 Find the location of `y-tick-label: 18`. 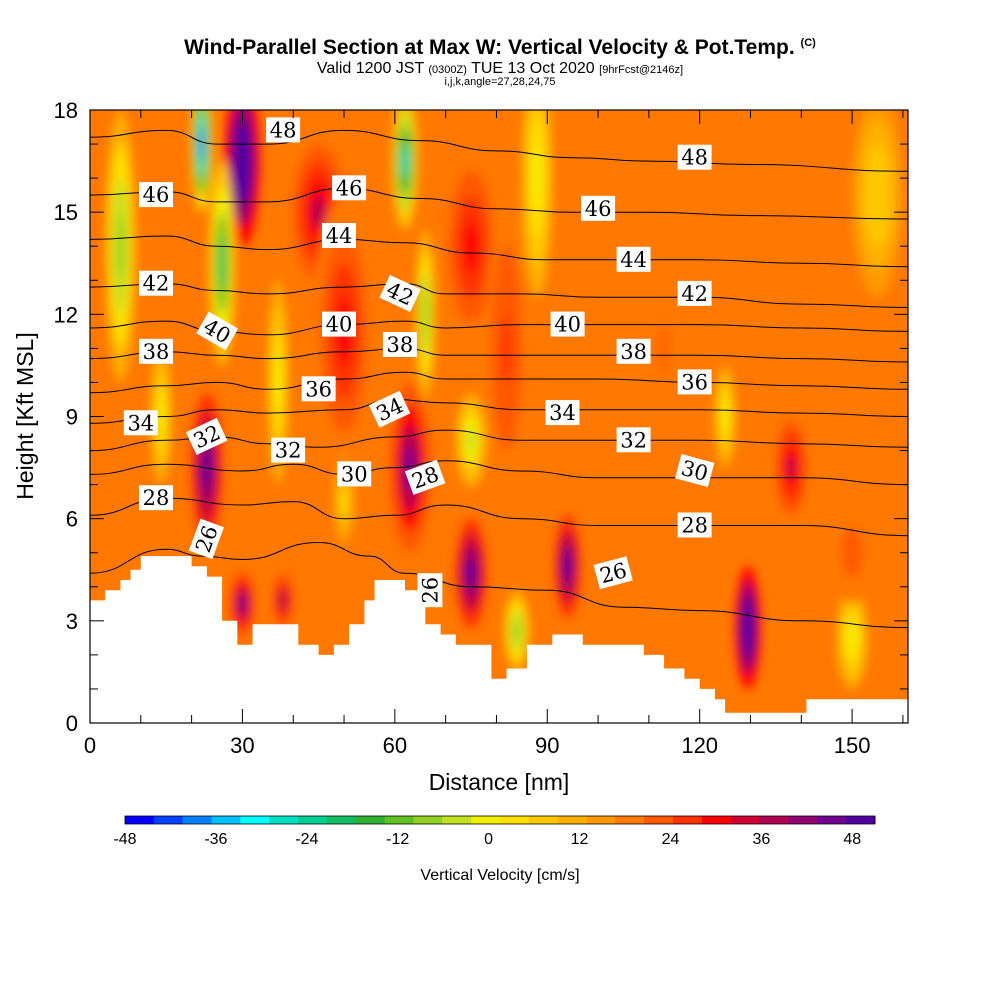

y-tick-label: 18 is located at coordinates (66, 110).